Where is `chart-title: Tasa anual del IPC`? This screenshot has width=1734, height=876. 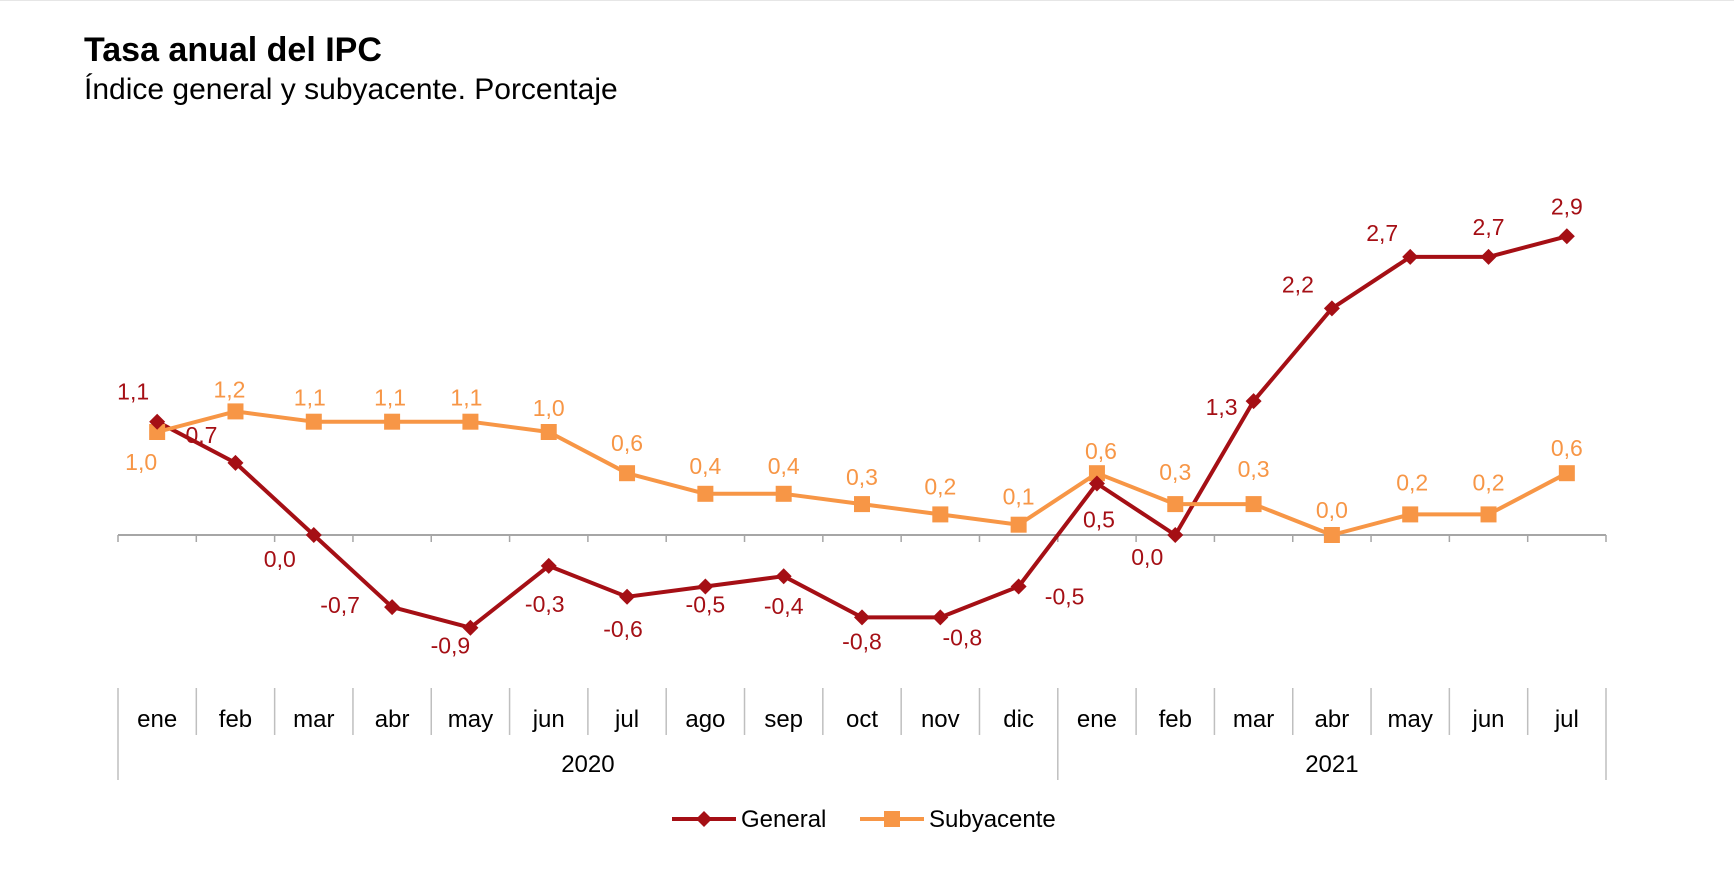 chart-title: Tasa anual del IPC is located at coordinates (233, 50).